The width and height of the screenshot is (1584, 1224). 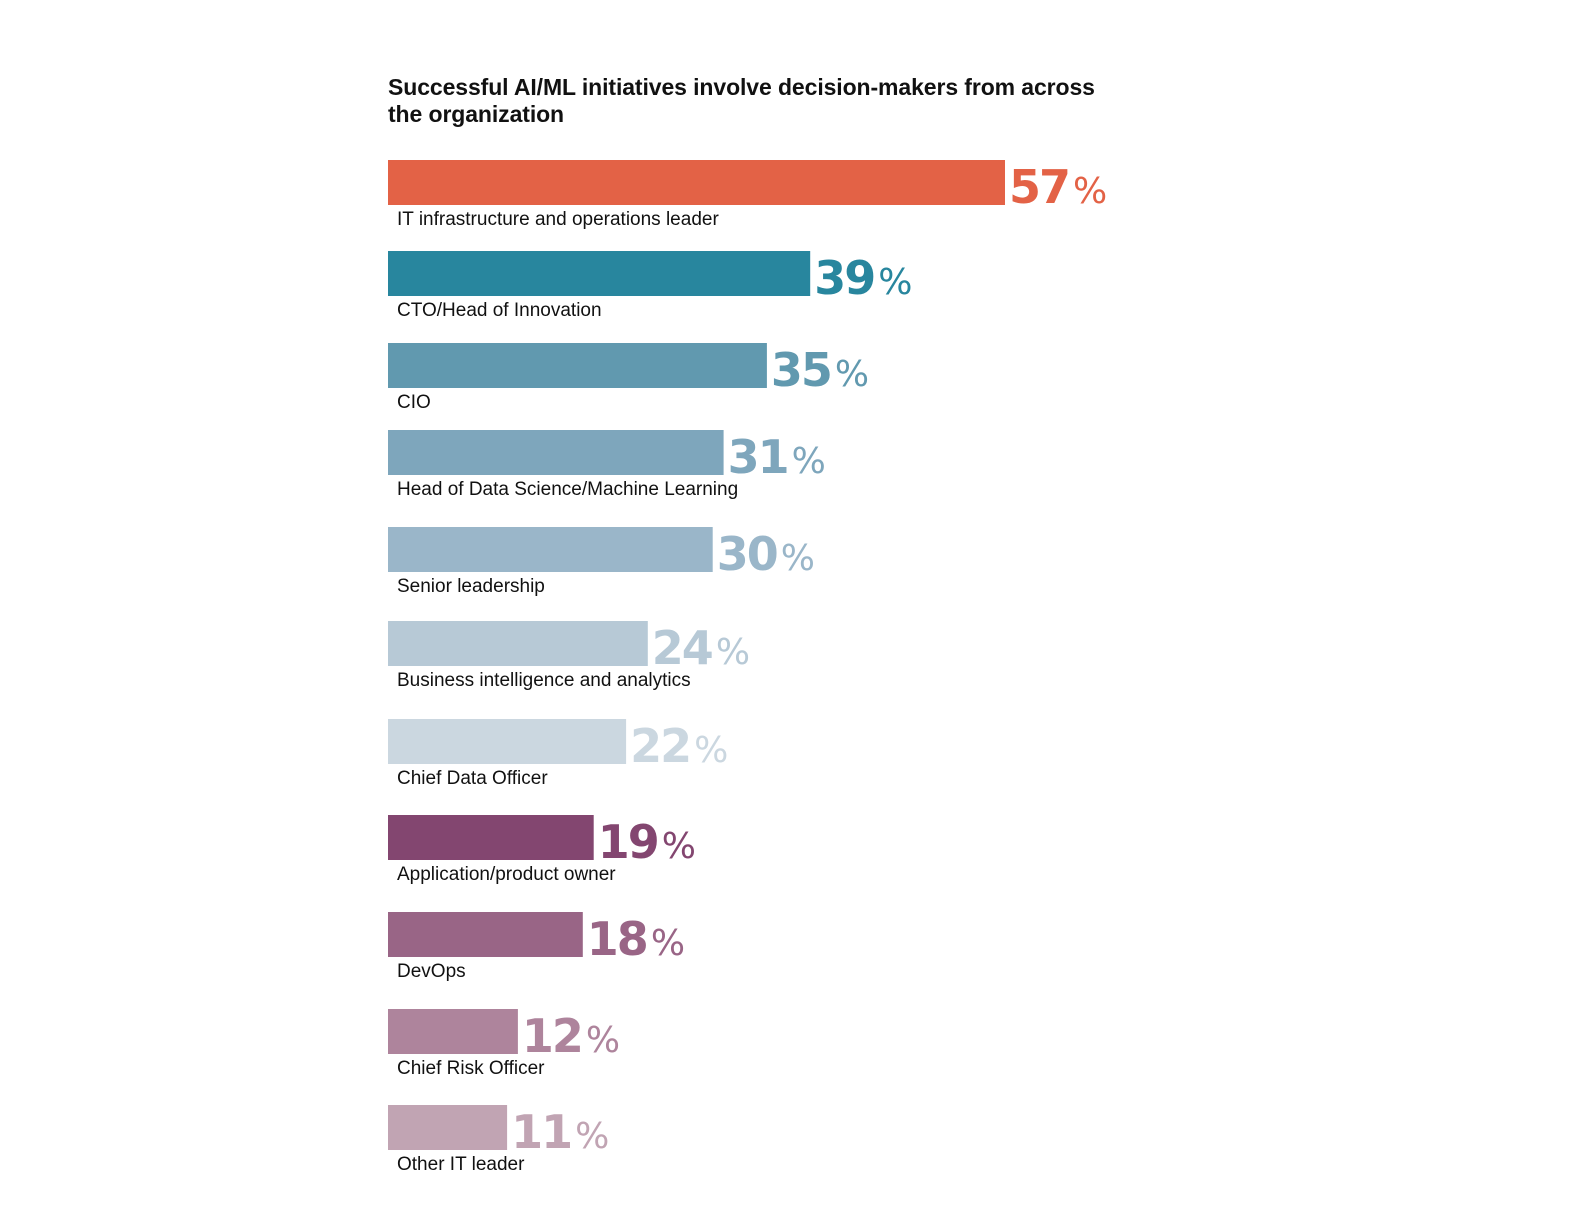 What do you see at coordinates (660, 746) in the screenshot?
I see `value-number-6: 22` at bounding box center [660, 746].